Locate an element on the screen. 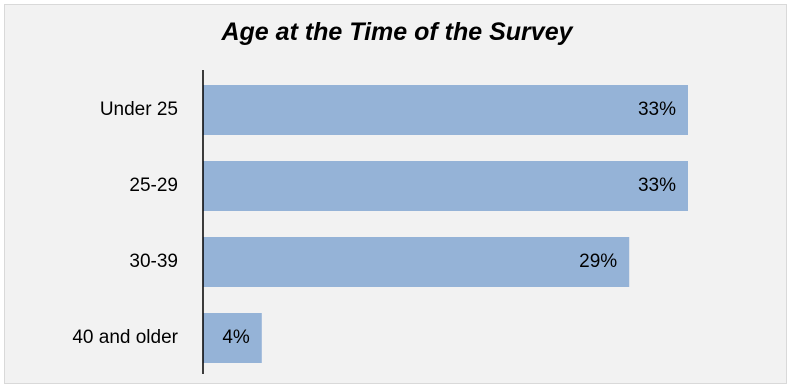 The height and width of the screenshot is (390, 794). value-label-0: 33% is located at coordinates (657, 109).